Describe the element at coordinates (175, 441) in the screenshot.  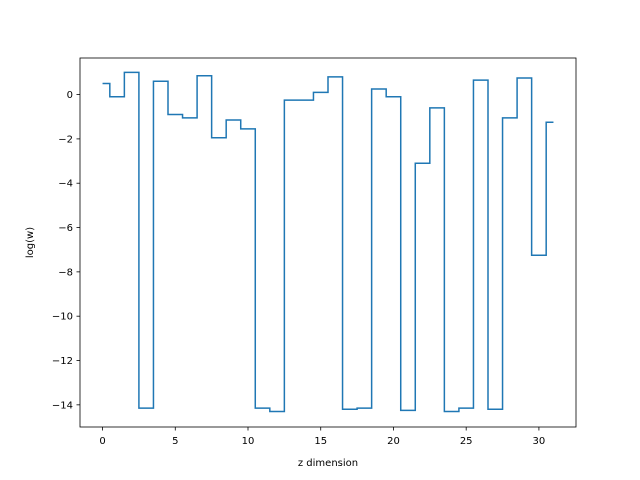
I see `x-tick-label: 5` at that location.